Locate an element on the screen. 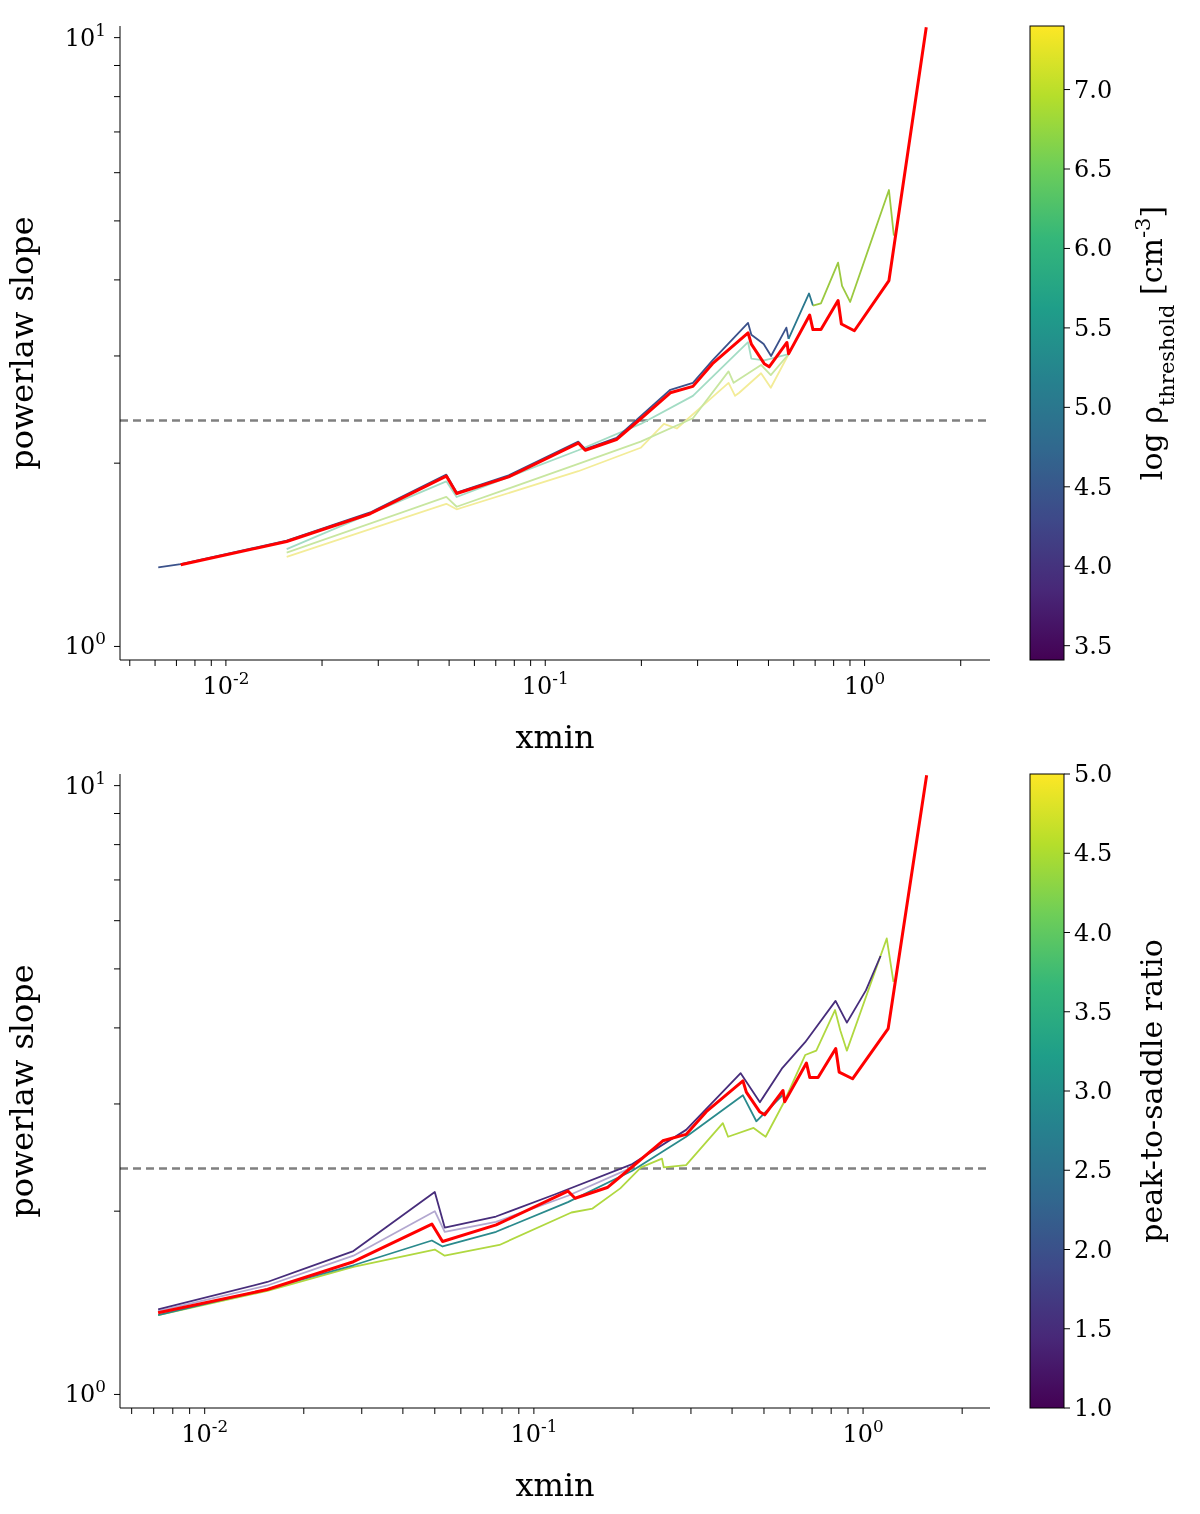  color-bar-label: 5.5 is located at coordinates (1093, 327).